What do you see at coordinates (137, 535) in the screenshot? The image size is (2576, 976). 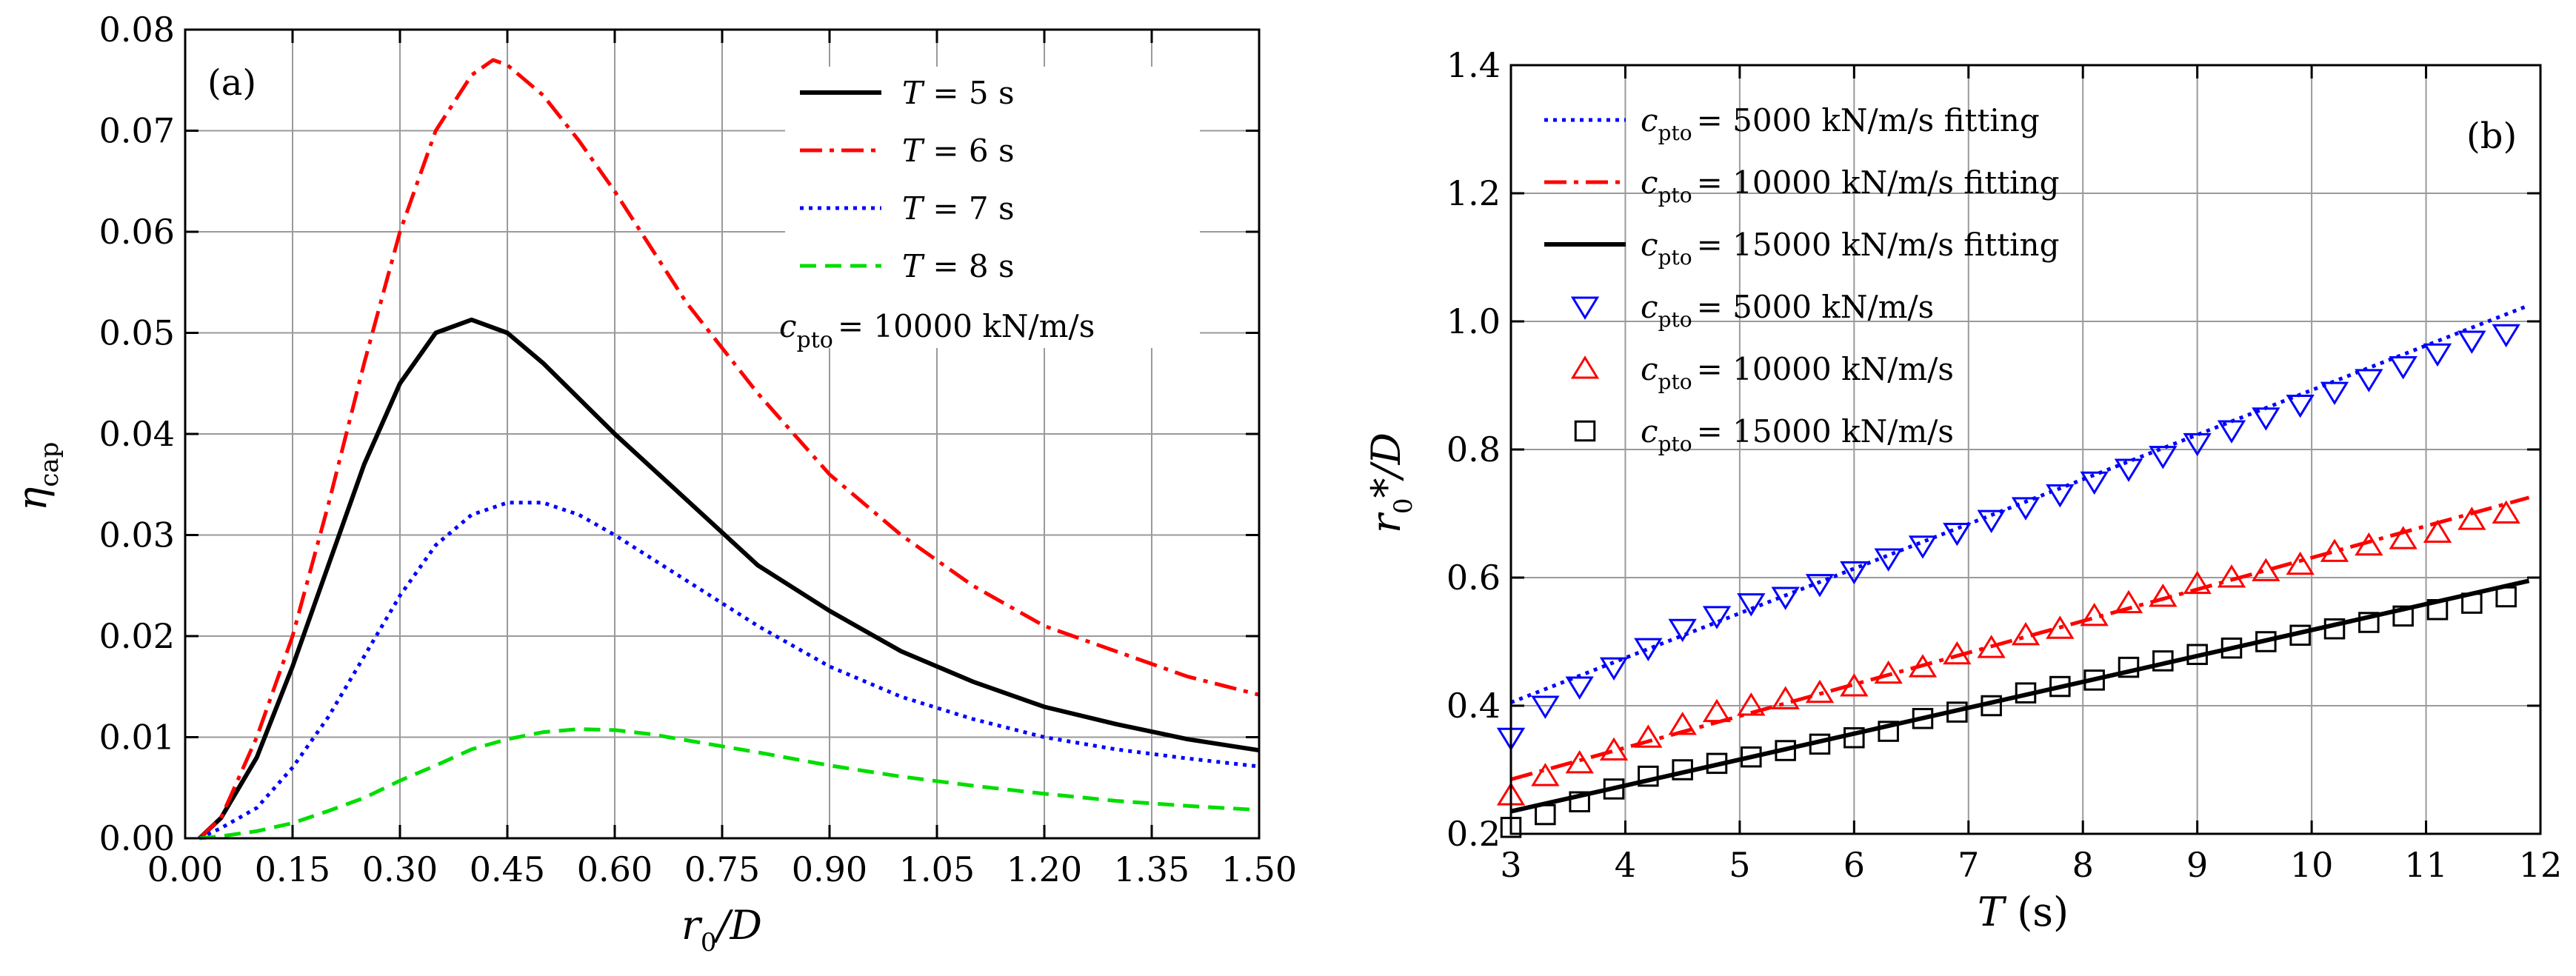 I see `y-tick-label: 0.03` at bounding box center [137, 535].